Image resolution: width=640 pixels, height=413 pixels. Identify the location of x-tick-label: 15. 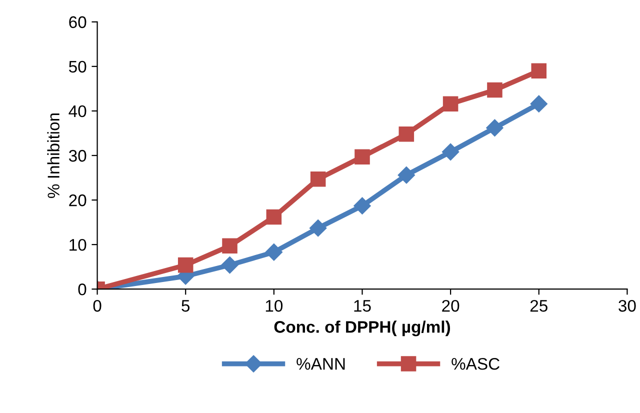
(362, 306).